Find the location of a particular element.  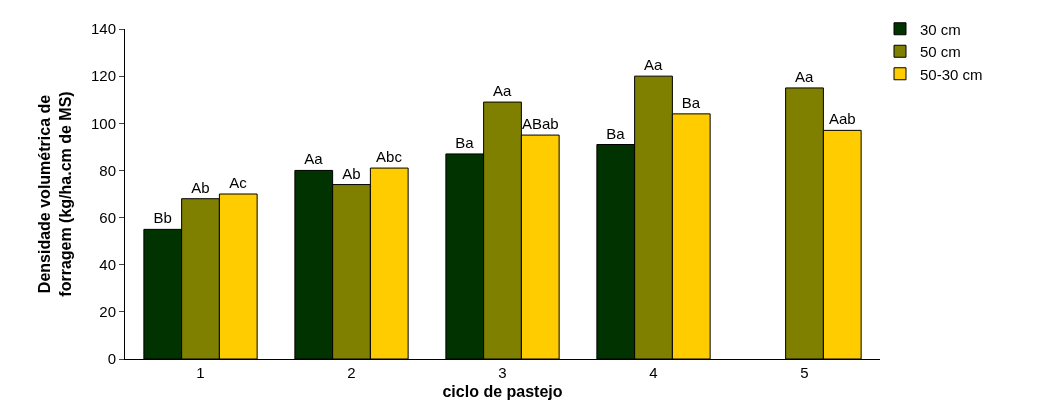

data-label: Abc is located at coordinates (389, 157).